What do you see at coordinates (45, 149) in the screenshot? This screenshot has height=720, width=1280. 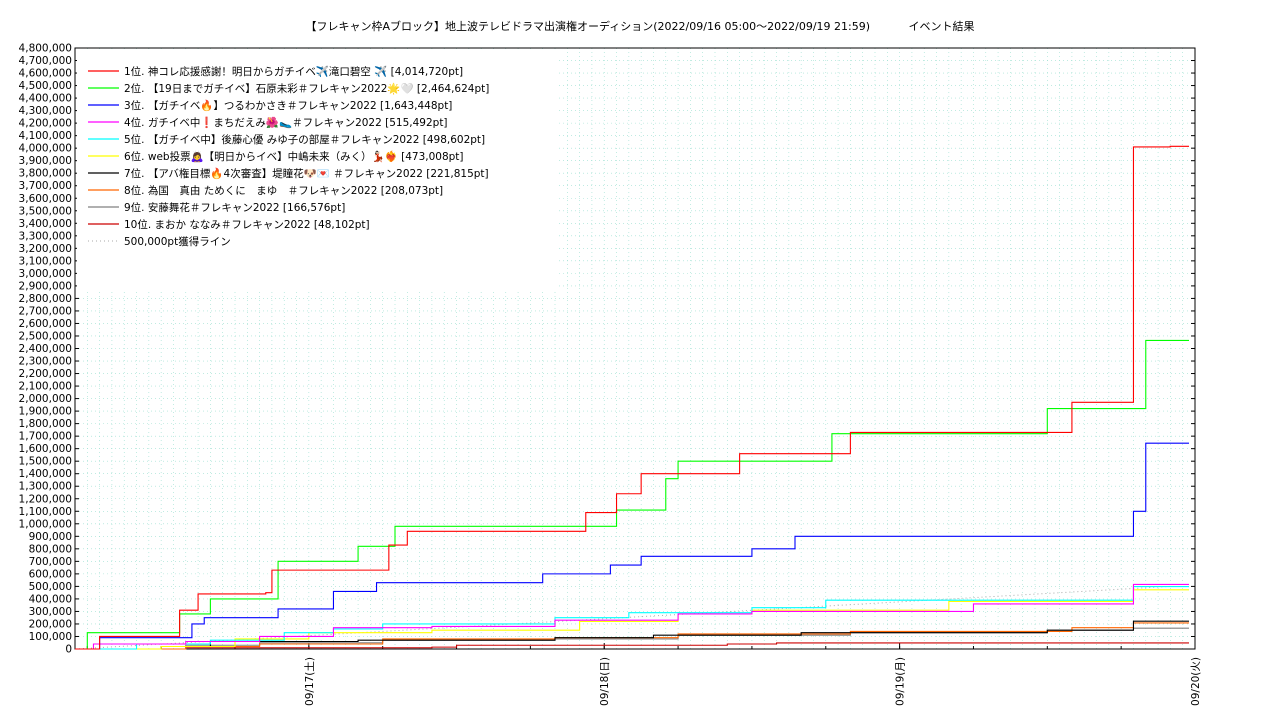 I see `y-tick-label: 4,000,000` at bounding box center [45, 149].